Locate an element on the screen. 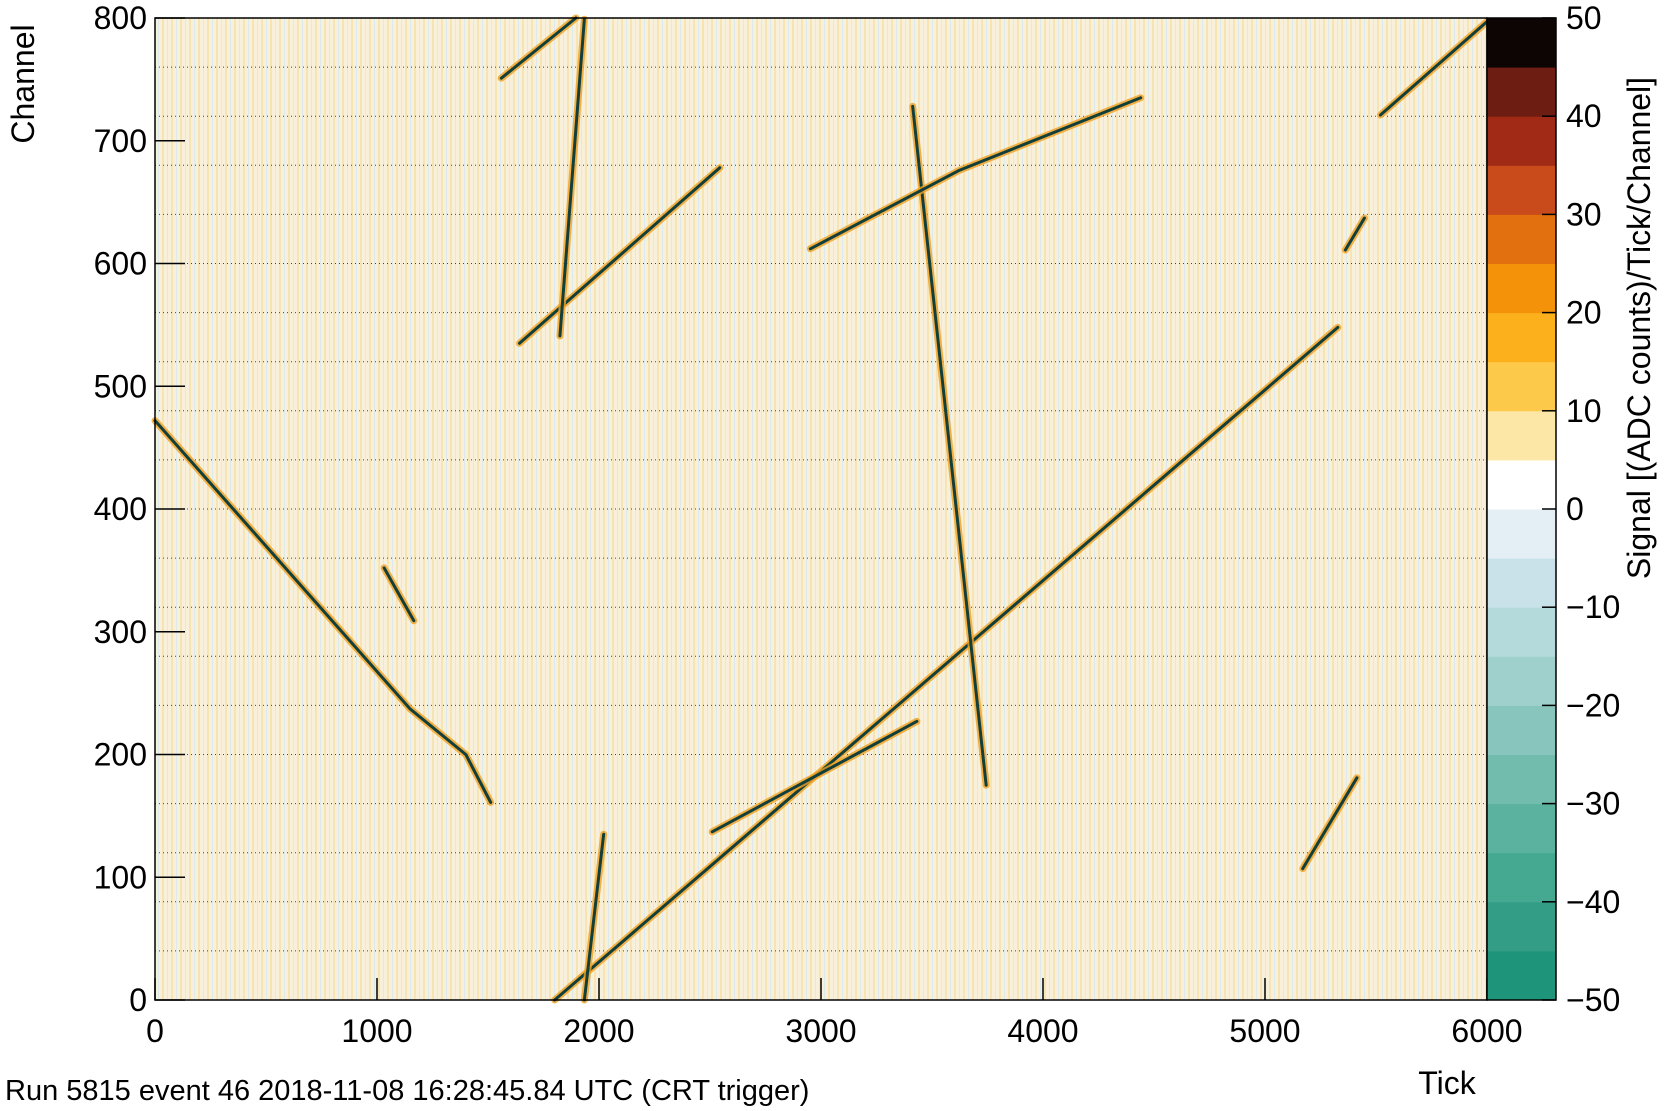 The width and height of the screenshot is (1671, 1111). colorbar-tick-label: −30 is located at coordinates (1593, 804).